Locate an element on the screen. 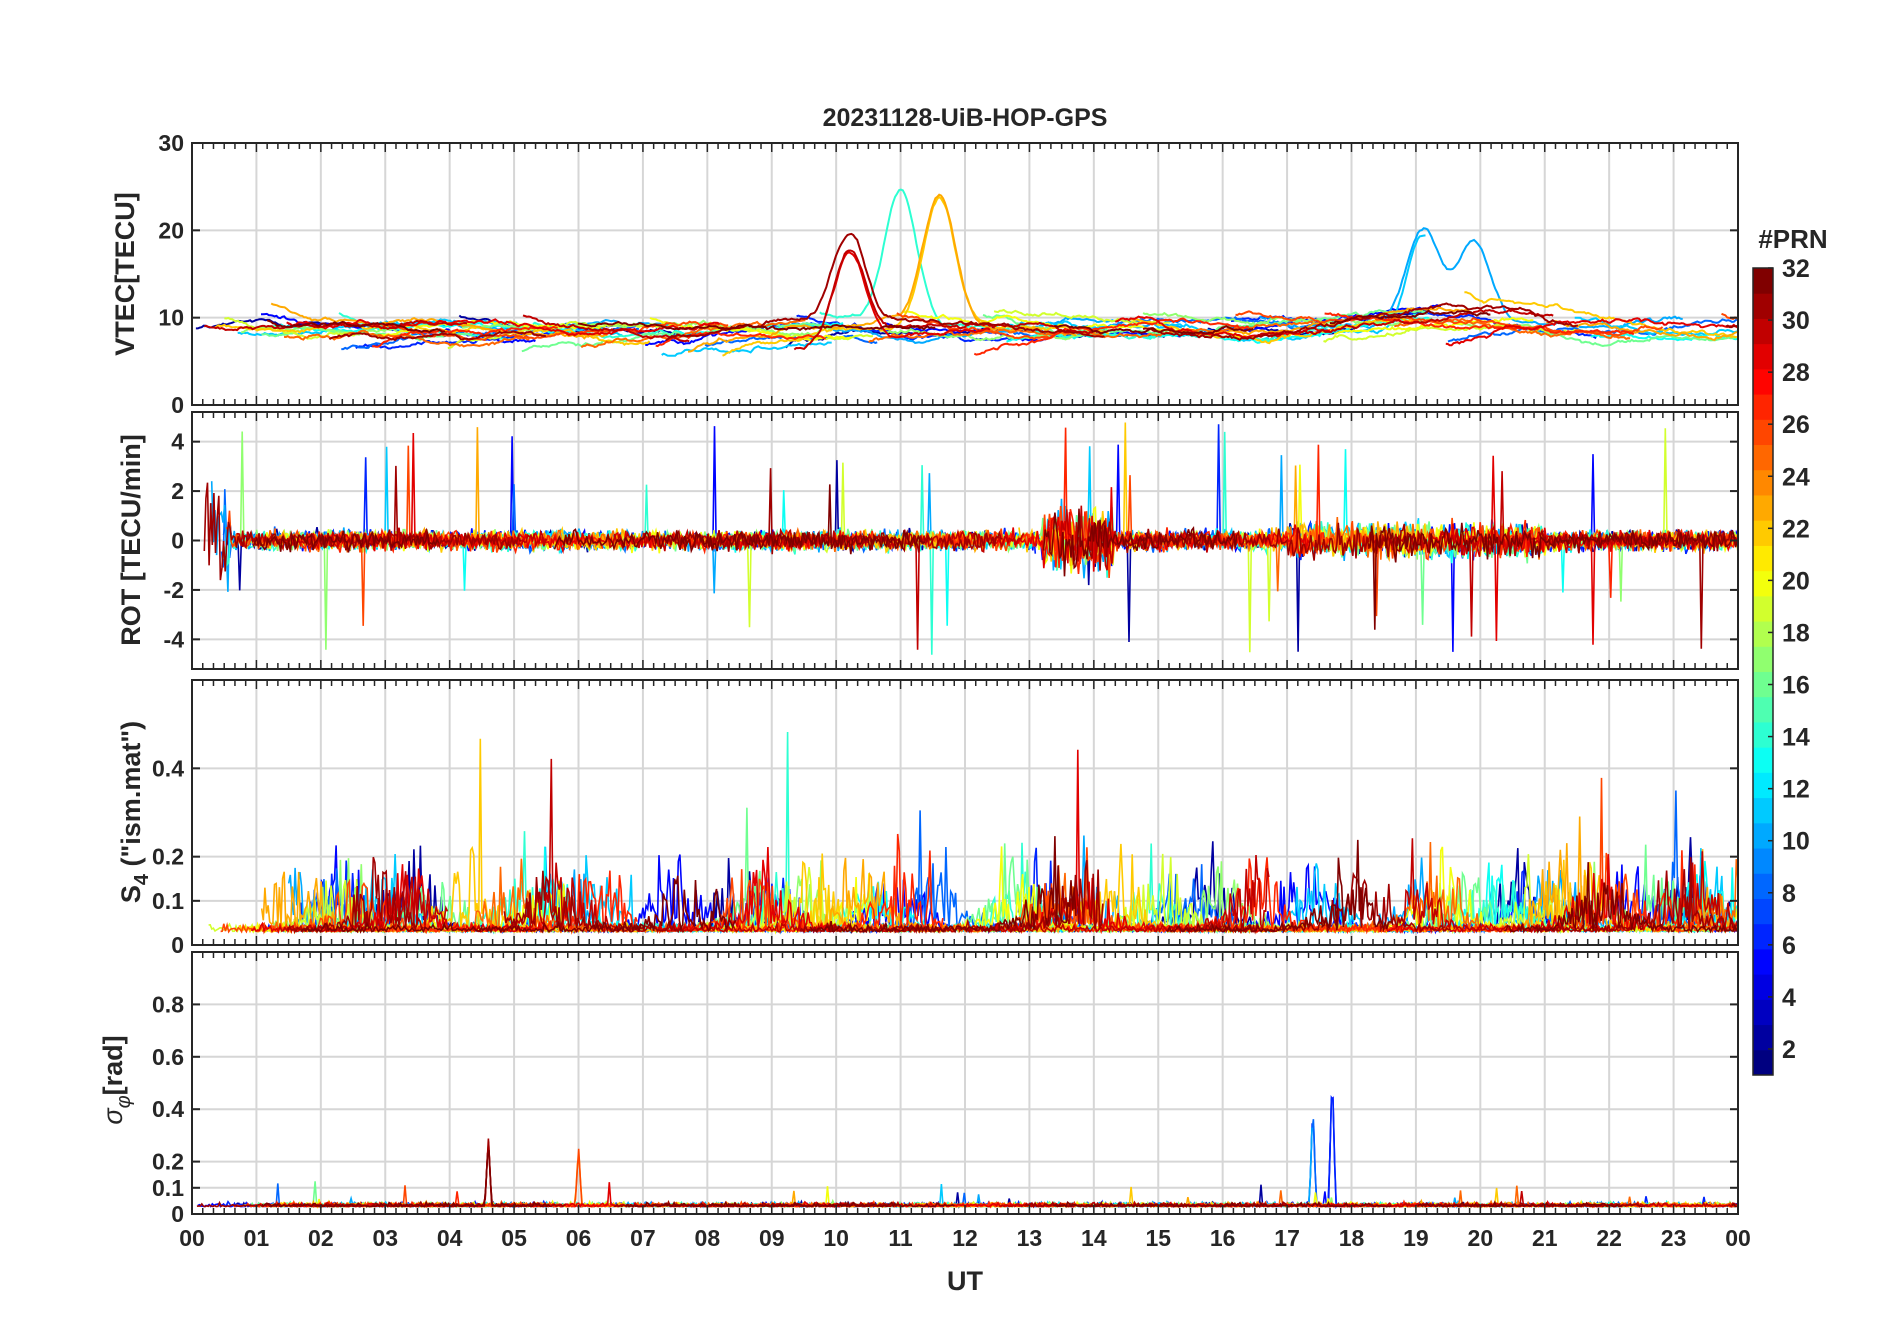 Image resolution: width=1902 pixels, height=1330 pixels. x-tick-label: 12 is located at coordinates (965, 1238).